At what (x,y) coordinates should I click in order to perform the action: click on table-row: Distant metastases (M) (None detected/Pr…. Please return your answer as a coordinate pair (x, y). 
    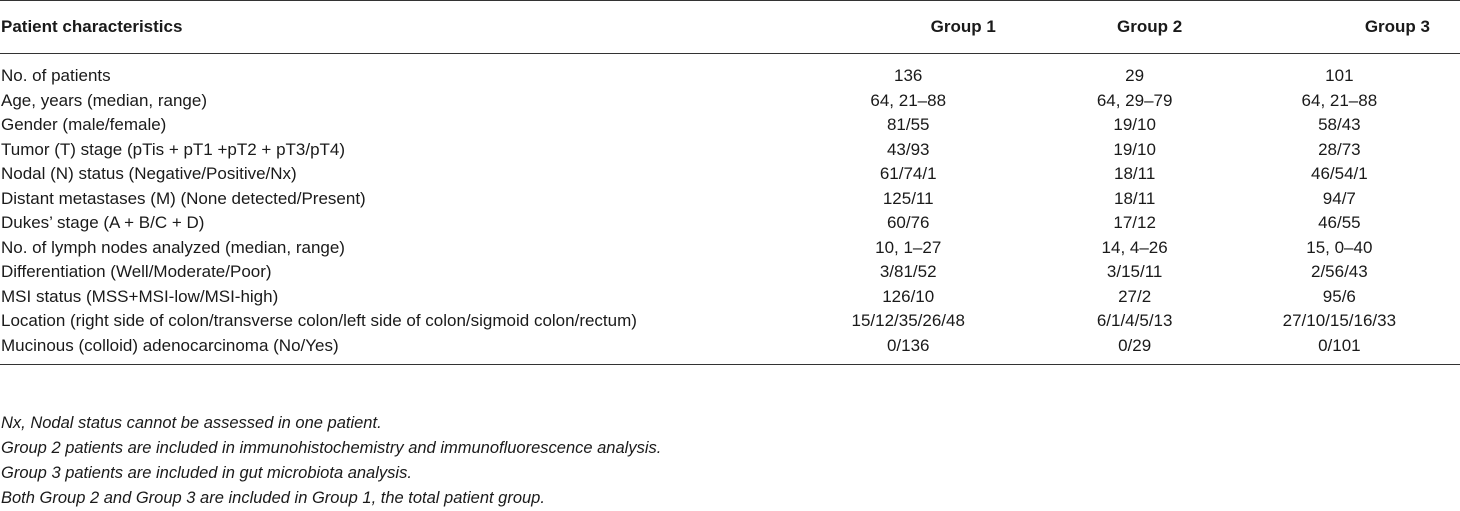
    Looking at the image, I should click on (730, 199).